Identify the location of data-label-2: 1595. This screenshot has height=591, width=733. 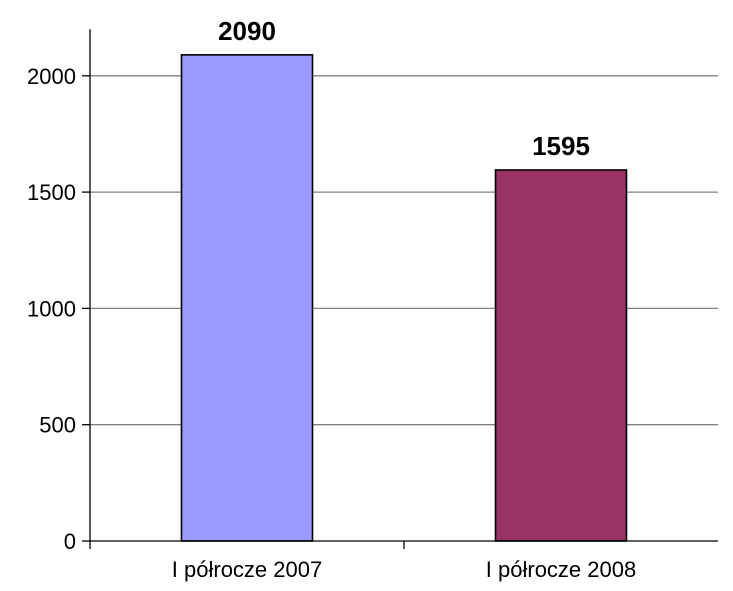
(561, 146).